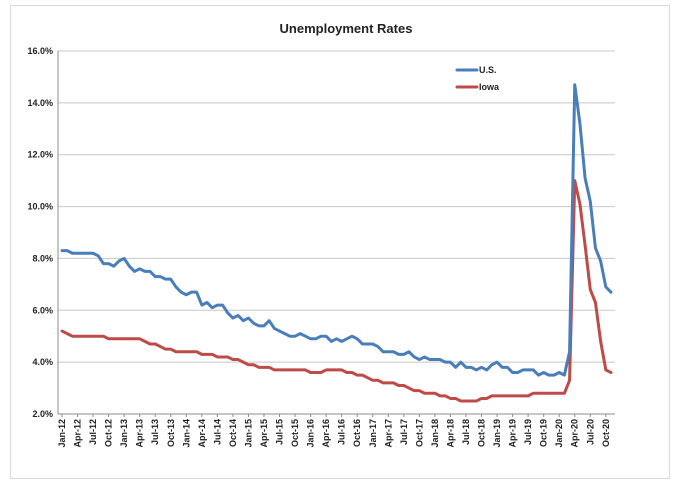  What do you see at coordinates (40, 207) in the screenshot?
I see `y-tick-label: 10.0%` at bounding box center [40, 207].